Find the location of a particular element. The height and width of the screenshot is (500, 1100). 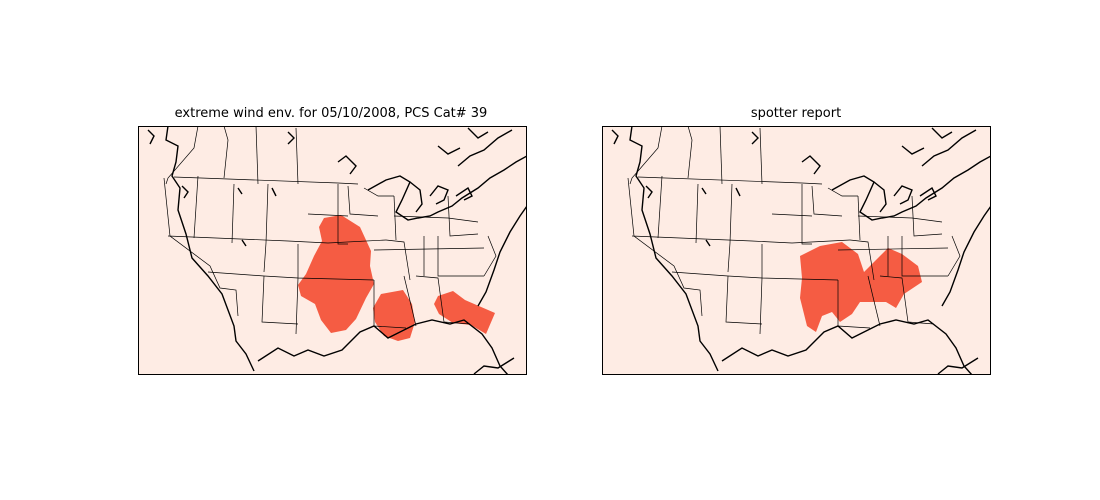

highlight-region-south is located at coordinates (861, 287).